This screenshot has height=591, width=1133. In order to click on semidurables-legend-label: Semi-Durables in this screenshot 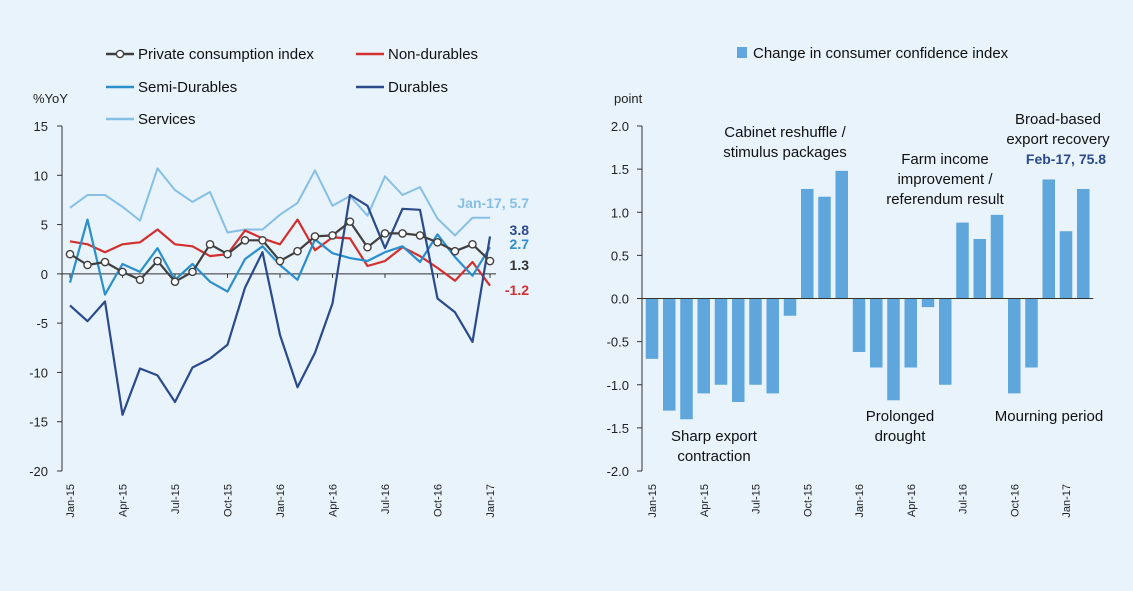, I will do `click(187, 87)`.